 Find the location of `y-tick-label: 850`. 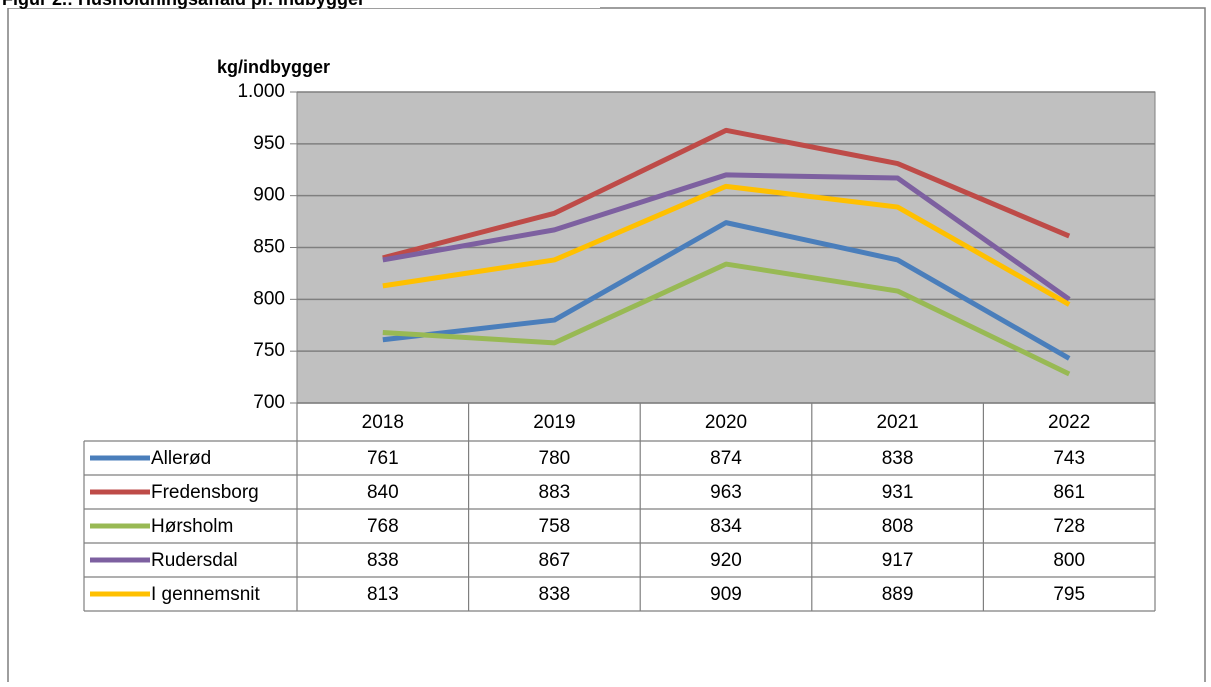

y-tick-label: 850 is located at coordinates (269, 247).